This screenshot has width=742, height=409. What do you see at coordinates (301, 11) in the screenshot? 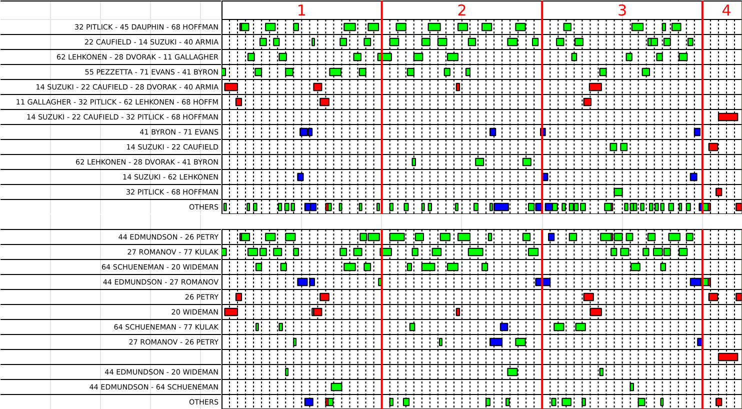
I see `x-tick-label: 1` at bounding box center [301, 11].